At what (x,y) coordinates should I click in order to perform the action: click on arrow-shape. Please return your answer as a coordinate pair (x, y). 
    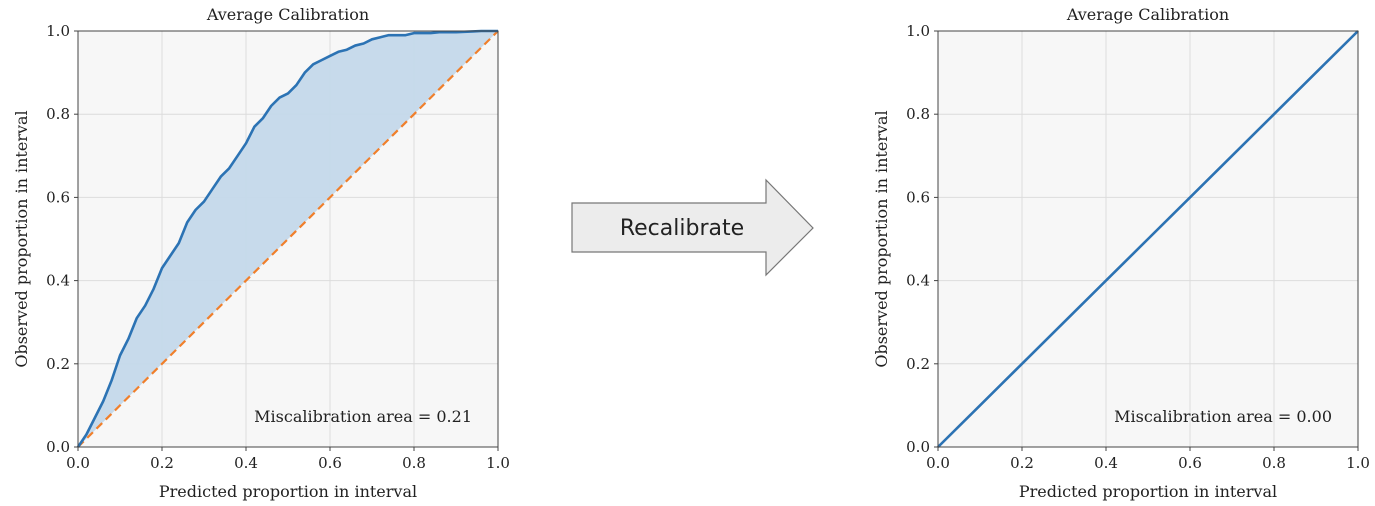
    Looking at the image, I should click on (692, 227).